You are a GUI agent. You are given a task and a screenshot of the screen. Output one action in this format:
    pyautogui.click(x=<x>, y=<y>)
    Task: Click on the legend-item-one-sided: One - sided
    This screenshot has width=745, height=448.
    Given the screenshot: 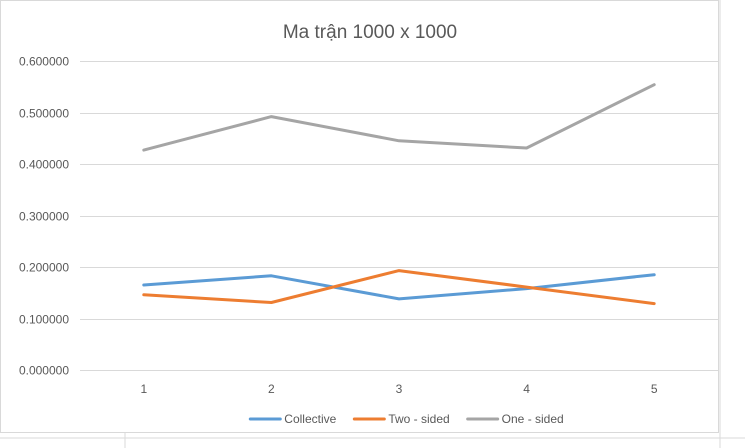 What is the action you would take?
    pyautogui.click(x=515, y=419)
    